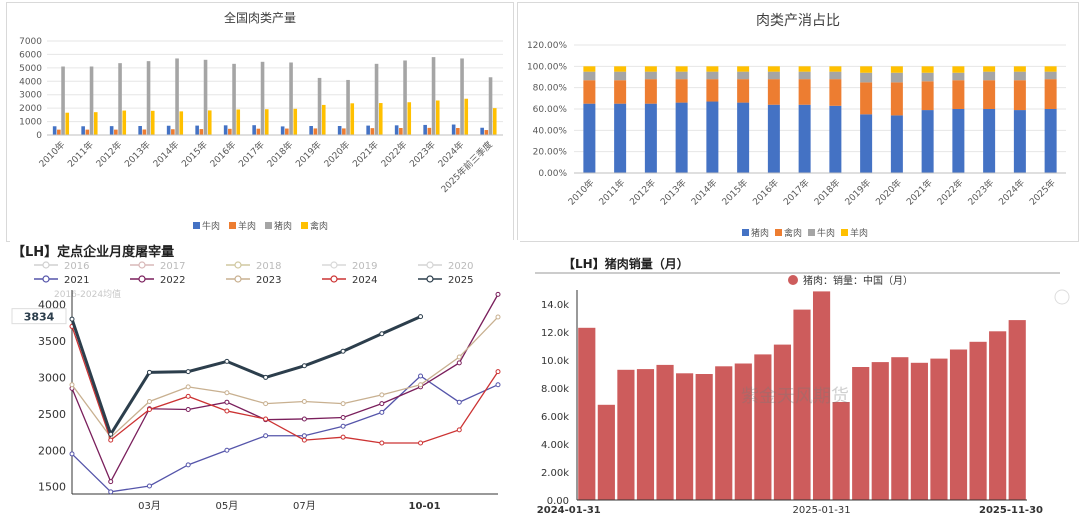 The image size is (1080, 518). Describe the element at coordinates (308, 154) in the screenshot. I see `x-tick-label: 2019年` at that location.